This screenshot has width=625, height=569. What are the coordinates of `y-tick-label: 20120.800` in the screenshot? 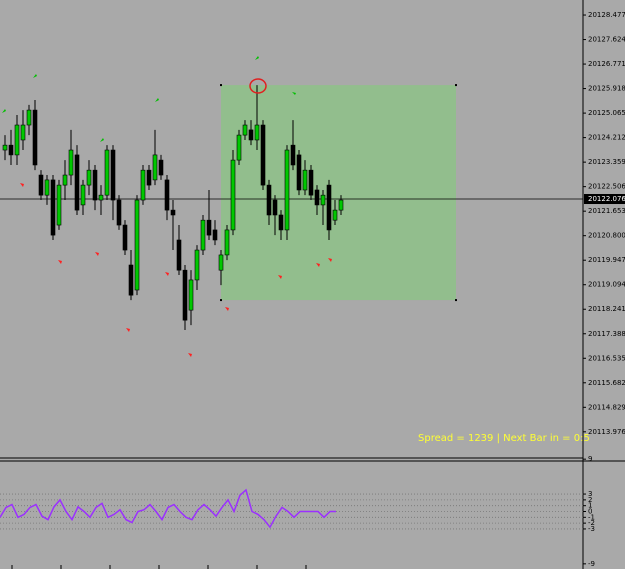 It's located at (606, 236).